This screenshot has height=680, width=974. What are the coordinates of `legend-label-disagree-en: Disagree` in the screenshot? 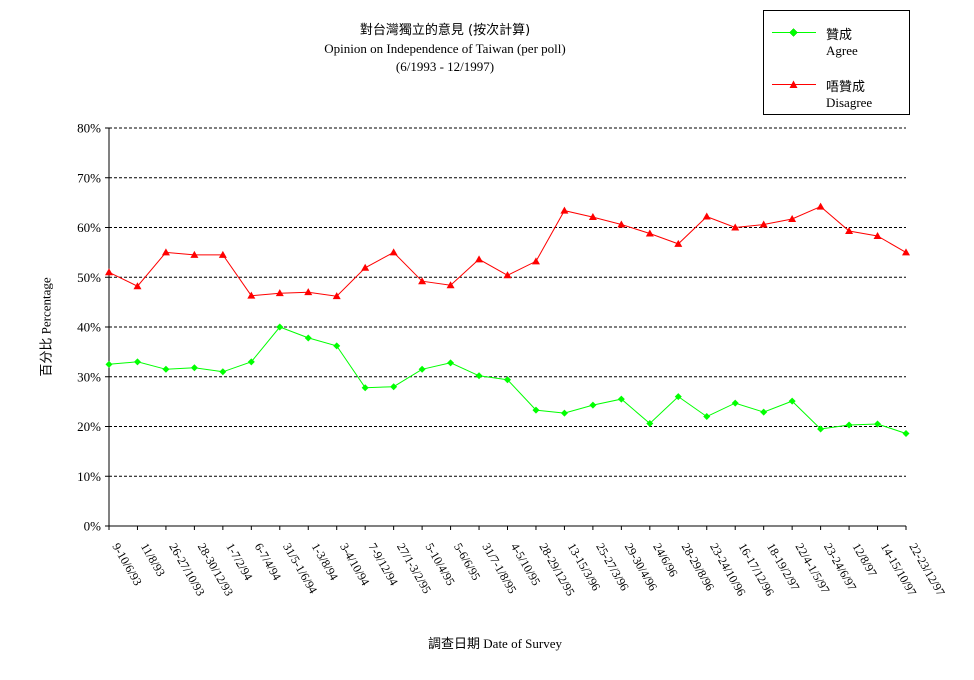 It's located at (849, 102).